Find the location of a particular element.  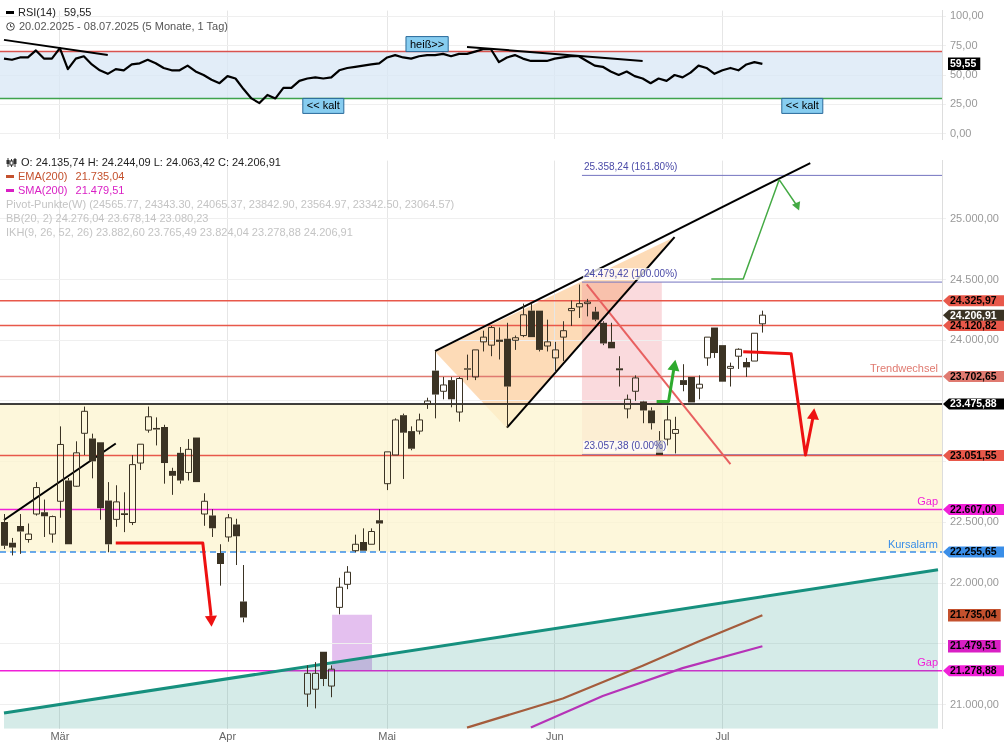

text: 20.02.2025 - 08.07.2025 (5 Monate, 1 Tag) is located at coordinates (123, 26).